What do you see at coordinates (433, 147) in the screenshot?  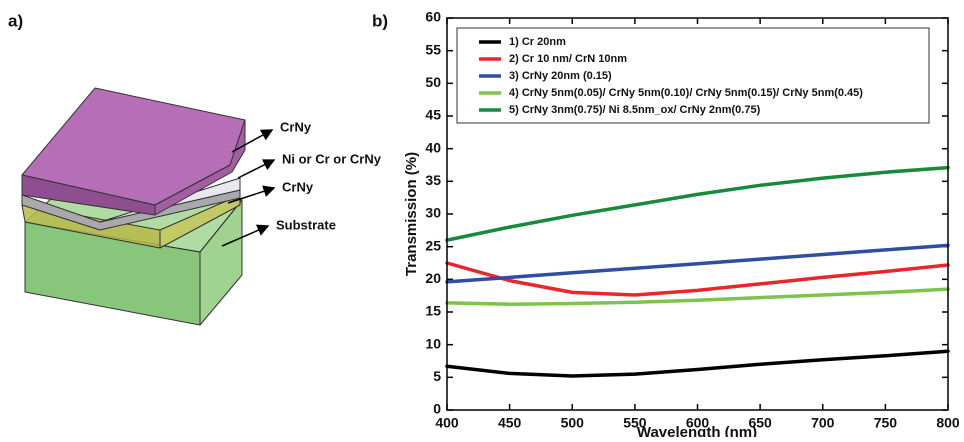 I see `y-tick-label: 40` at bounding box center [433, 147].